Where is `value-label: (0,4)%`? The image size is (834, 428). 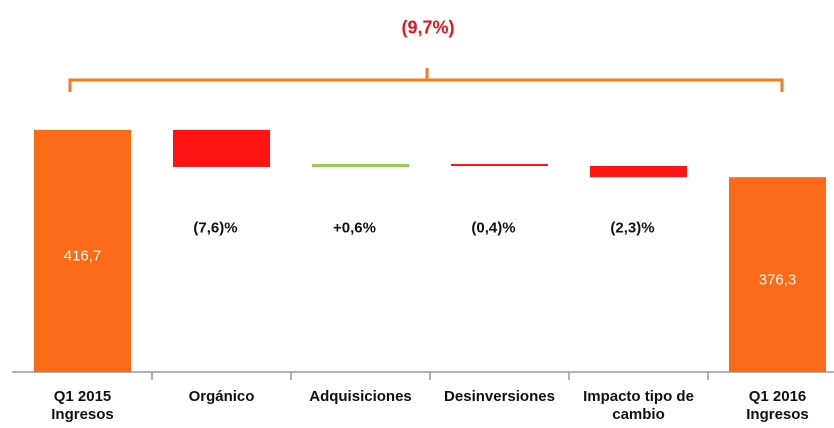 value-label: (0,4)% is located at coordinates (493, 228).